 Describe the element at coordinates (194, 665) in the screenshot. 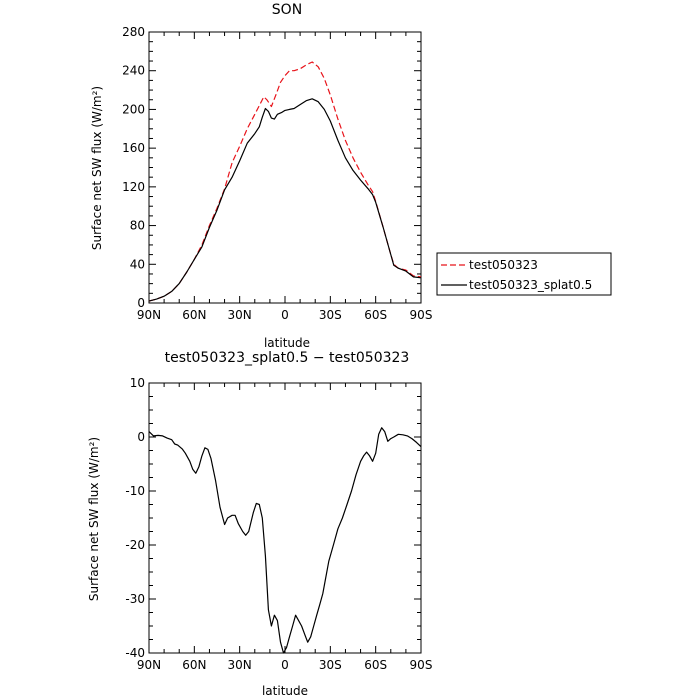

I see `bottom-xtick-label: 60N` at that location.